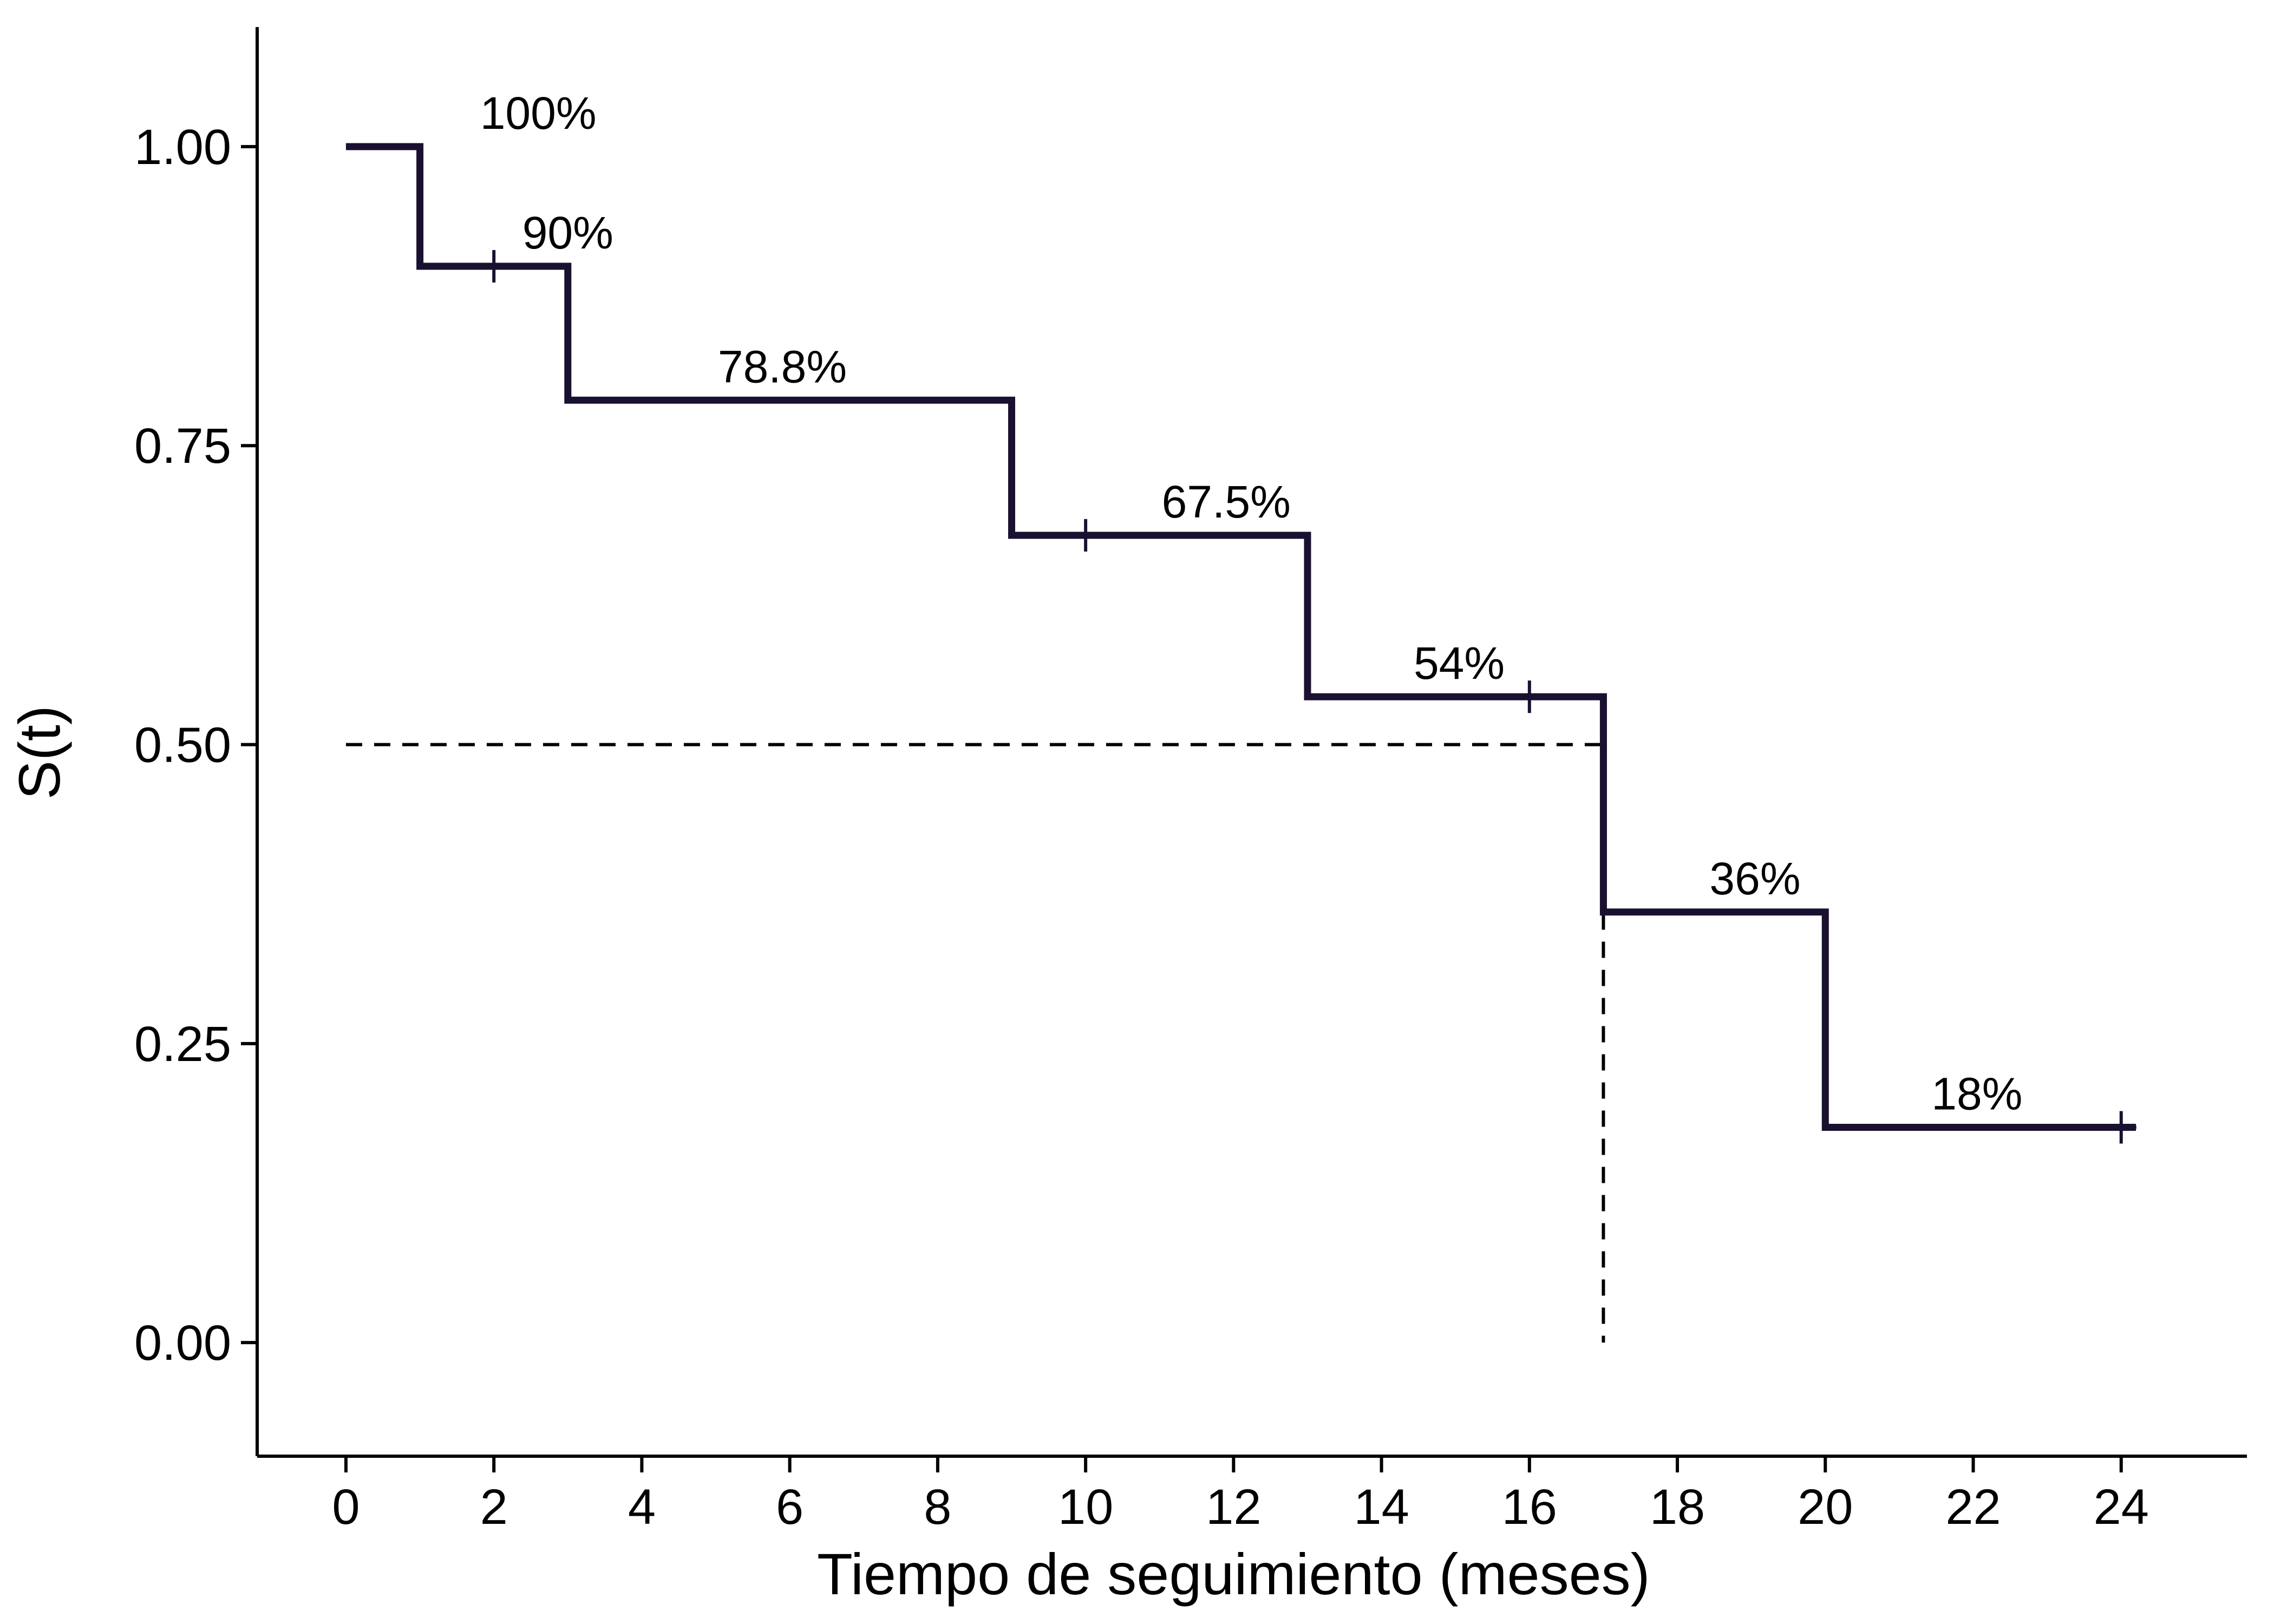 Image resolution: width=2274 pixels, height=1624 pixels. What do you see at coordinates (182, 746) in the screenshot?
I see `y-tick-label: 0.50` at bounding box center [182, 746].